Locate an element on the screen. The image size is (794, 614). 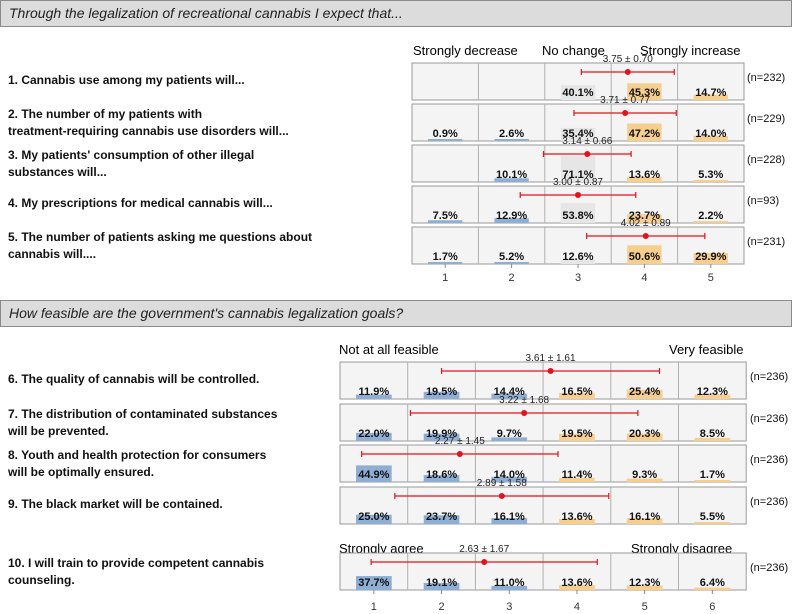
n-label: (n=232) is located at coordinates (766, 78).